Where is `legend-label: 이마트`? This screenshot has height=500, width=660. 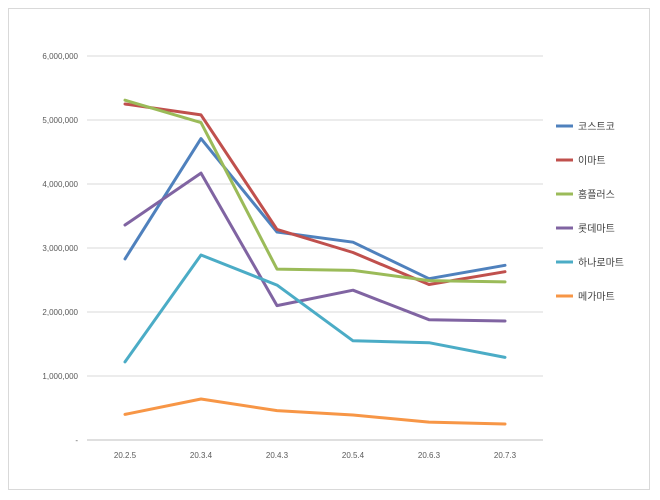 legend-label: 이마트 is located at coordinates (592, 161).